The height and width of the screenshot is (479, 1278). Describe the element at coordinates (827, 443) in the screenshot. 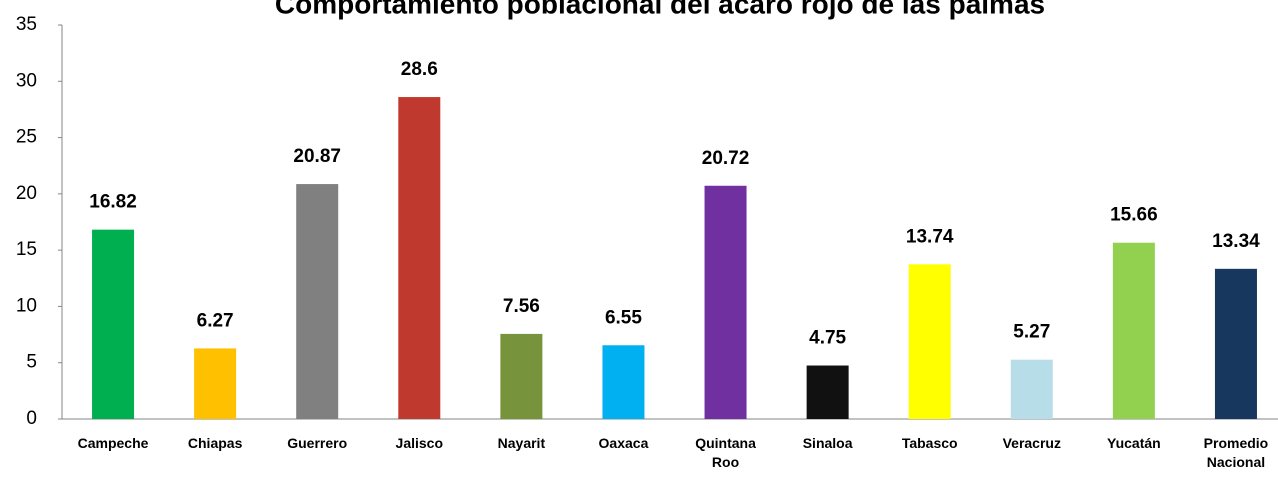

I see `x-tick-label: Sinaloa` at that location.